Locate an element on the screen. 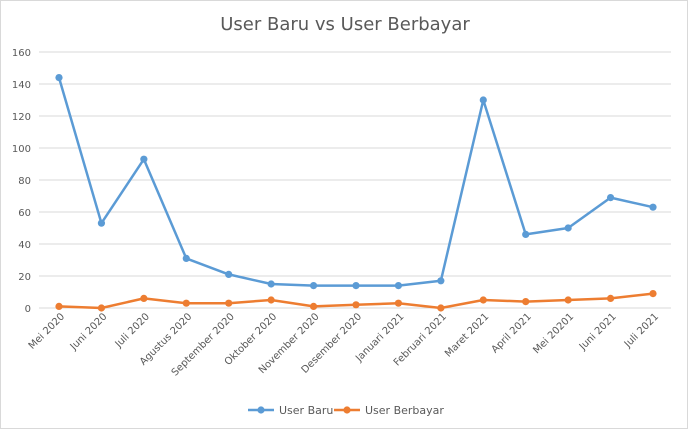 The height and width of the screenshot is (430, 688). x-tick-label: Juni 2021 is located at coordinates (598, 332).